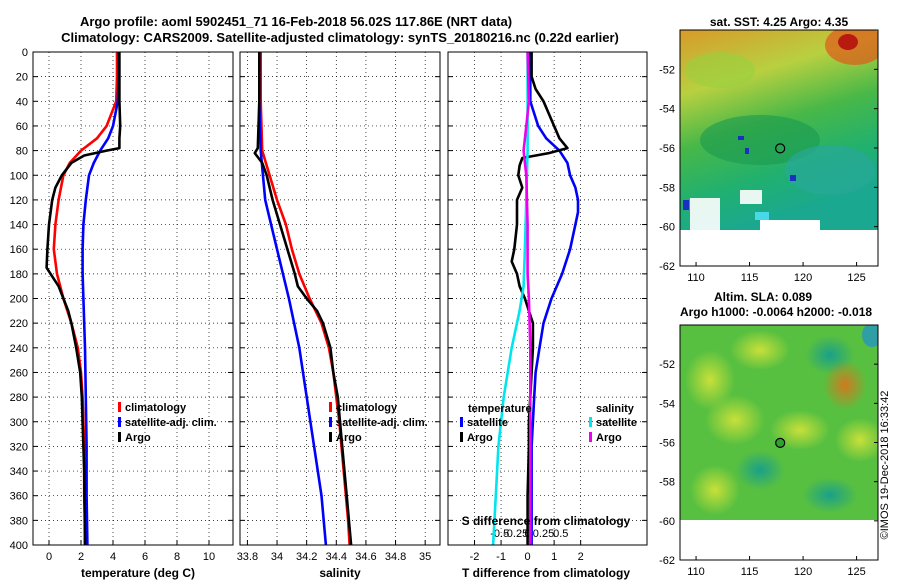 Image resolution: width=900 pixels, height=580 pixels. I want to click on x-tick-label: 1, so click(554, 557).